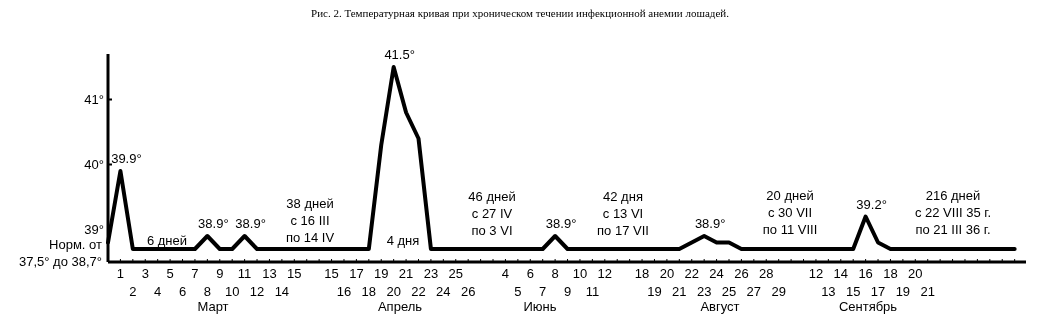 This screenshot has width=1041, height=326. Describe the element at coordinates (623, 213) in the screenshot. I see `annotation: 42 дня с 13 VI по 17 VII` at that location.